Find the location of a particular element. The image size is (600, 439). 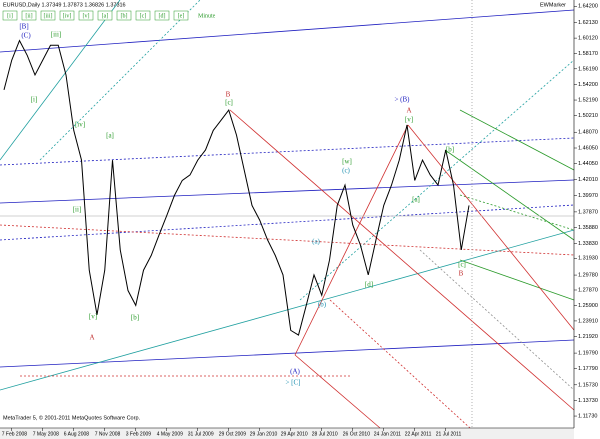

toolbar-label: [e] is located at coordinates (181, 16).